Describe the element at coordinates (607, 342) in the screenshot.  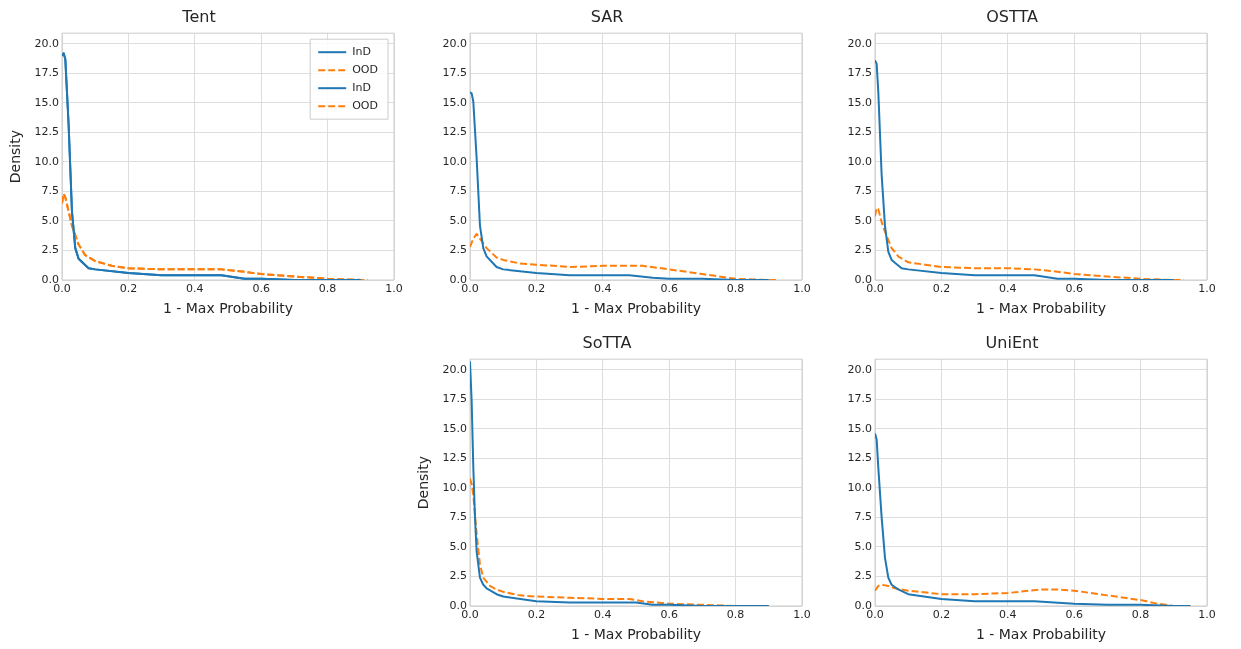
I see `chart-title: SoTTA` at that location.